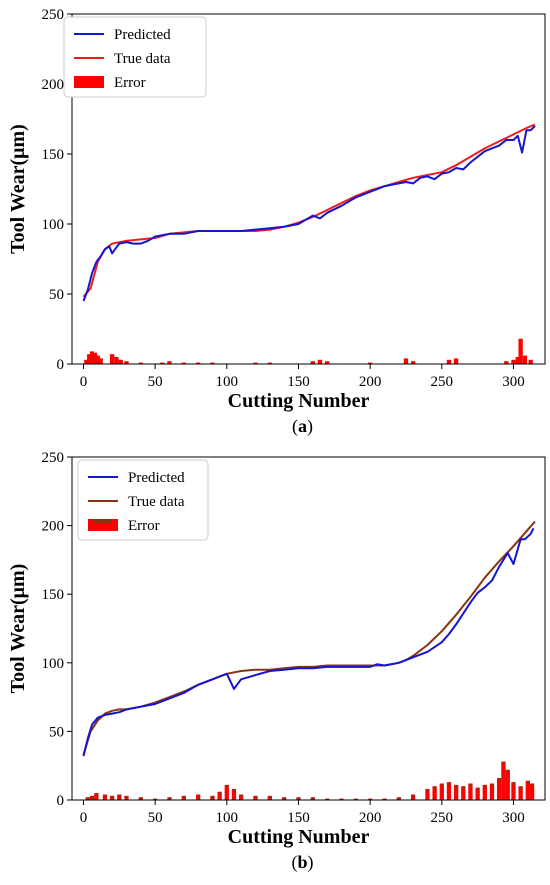 This screenshot has width=550, height=885. I want to click on y-tick-label: 50, so click(56, 732).